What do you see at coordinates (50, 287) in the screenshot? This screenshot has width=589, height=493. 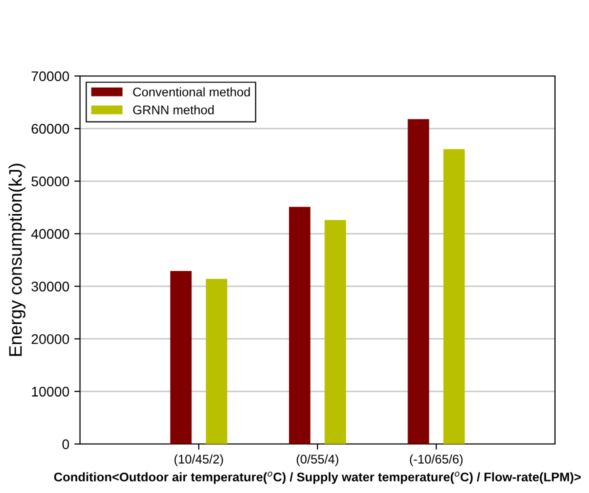 I see `y-tick-label: 30000` at bounding box center [50, 287].